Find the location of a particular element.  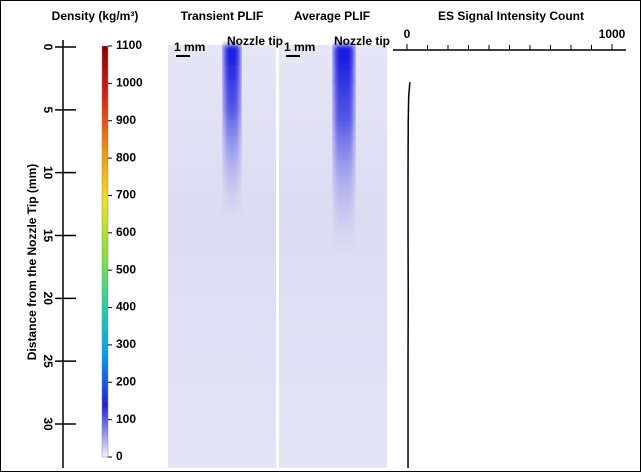

colorbar-tick-label: 300 is located at coordinates (126, 344).